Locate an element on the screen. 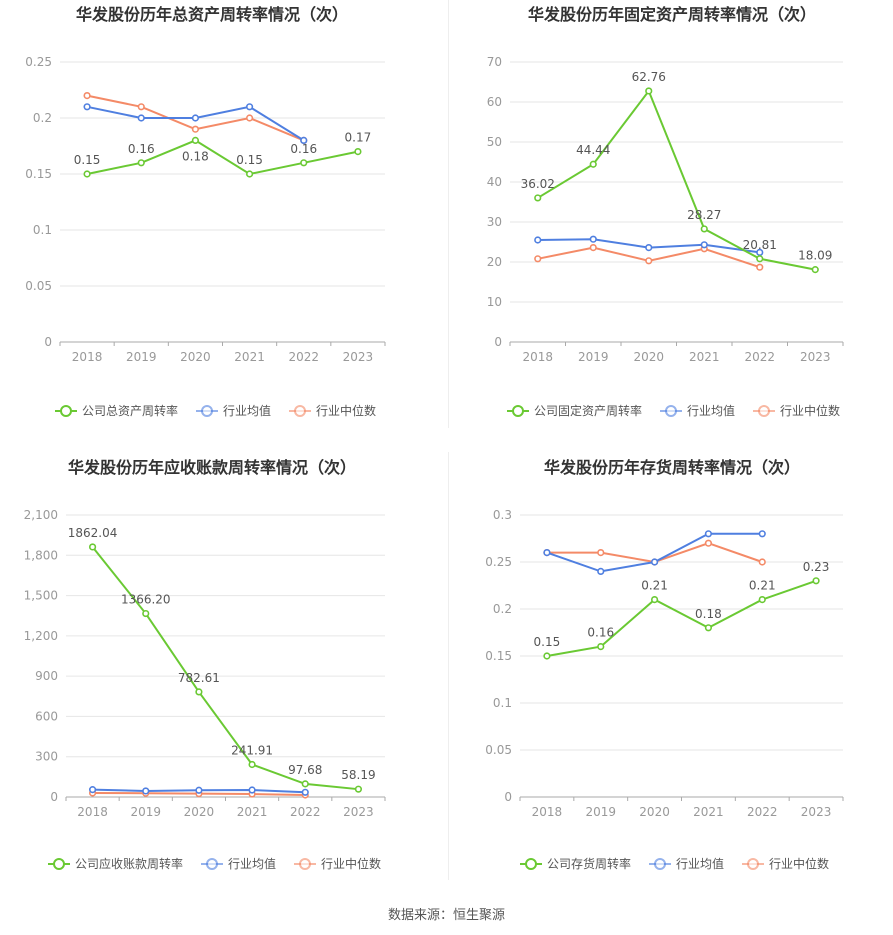 The width and height of the screenshot is (893, 935). data-label: 241.91 is located at coordinates (252, 751).